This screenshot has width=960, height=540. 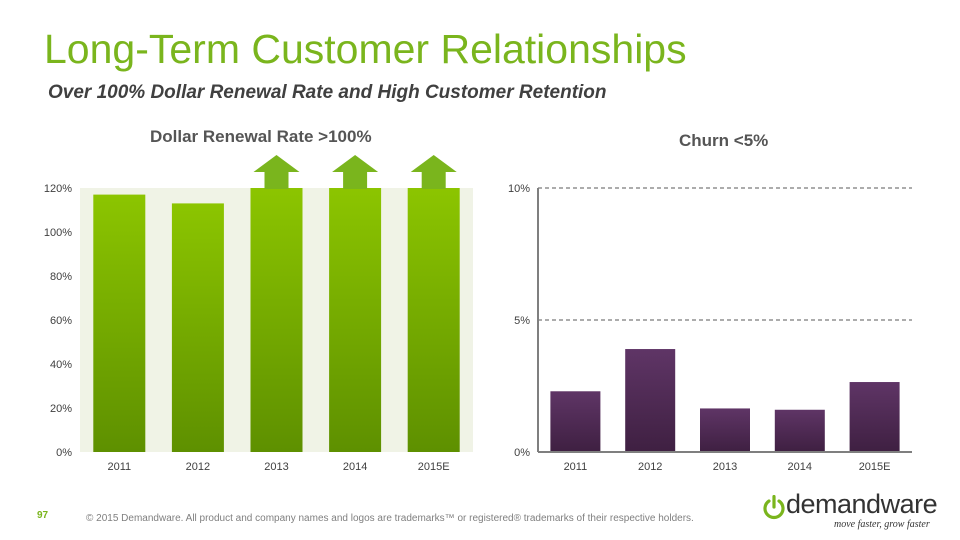 What do you see at coordinates (61, 277) in the screenshot?
I see `renewal-y-tick-label: 80%` at bounding box center [61, 277].